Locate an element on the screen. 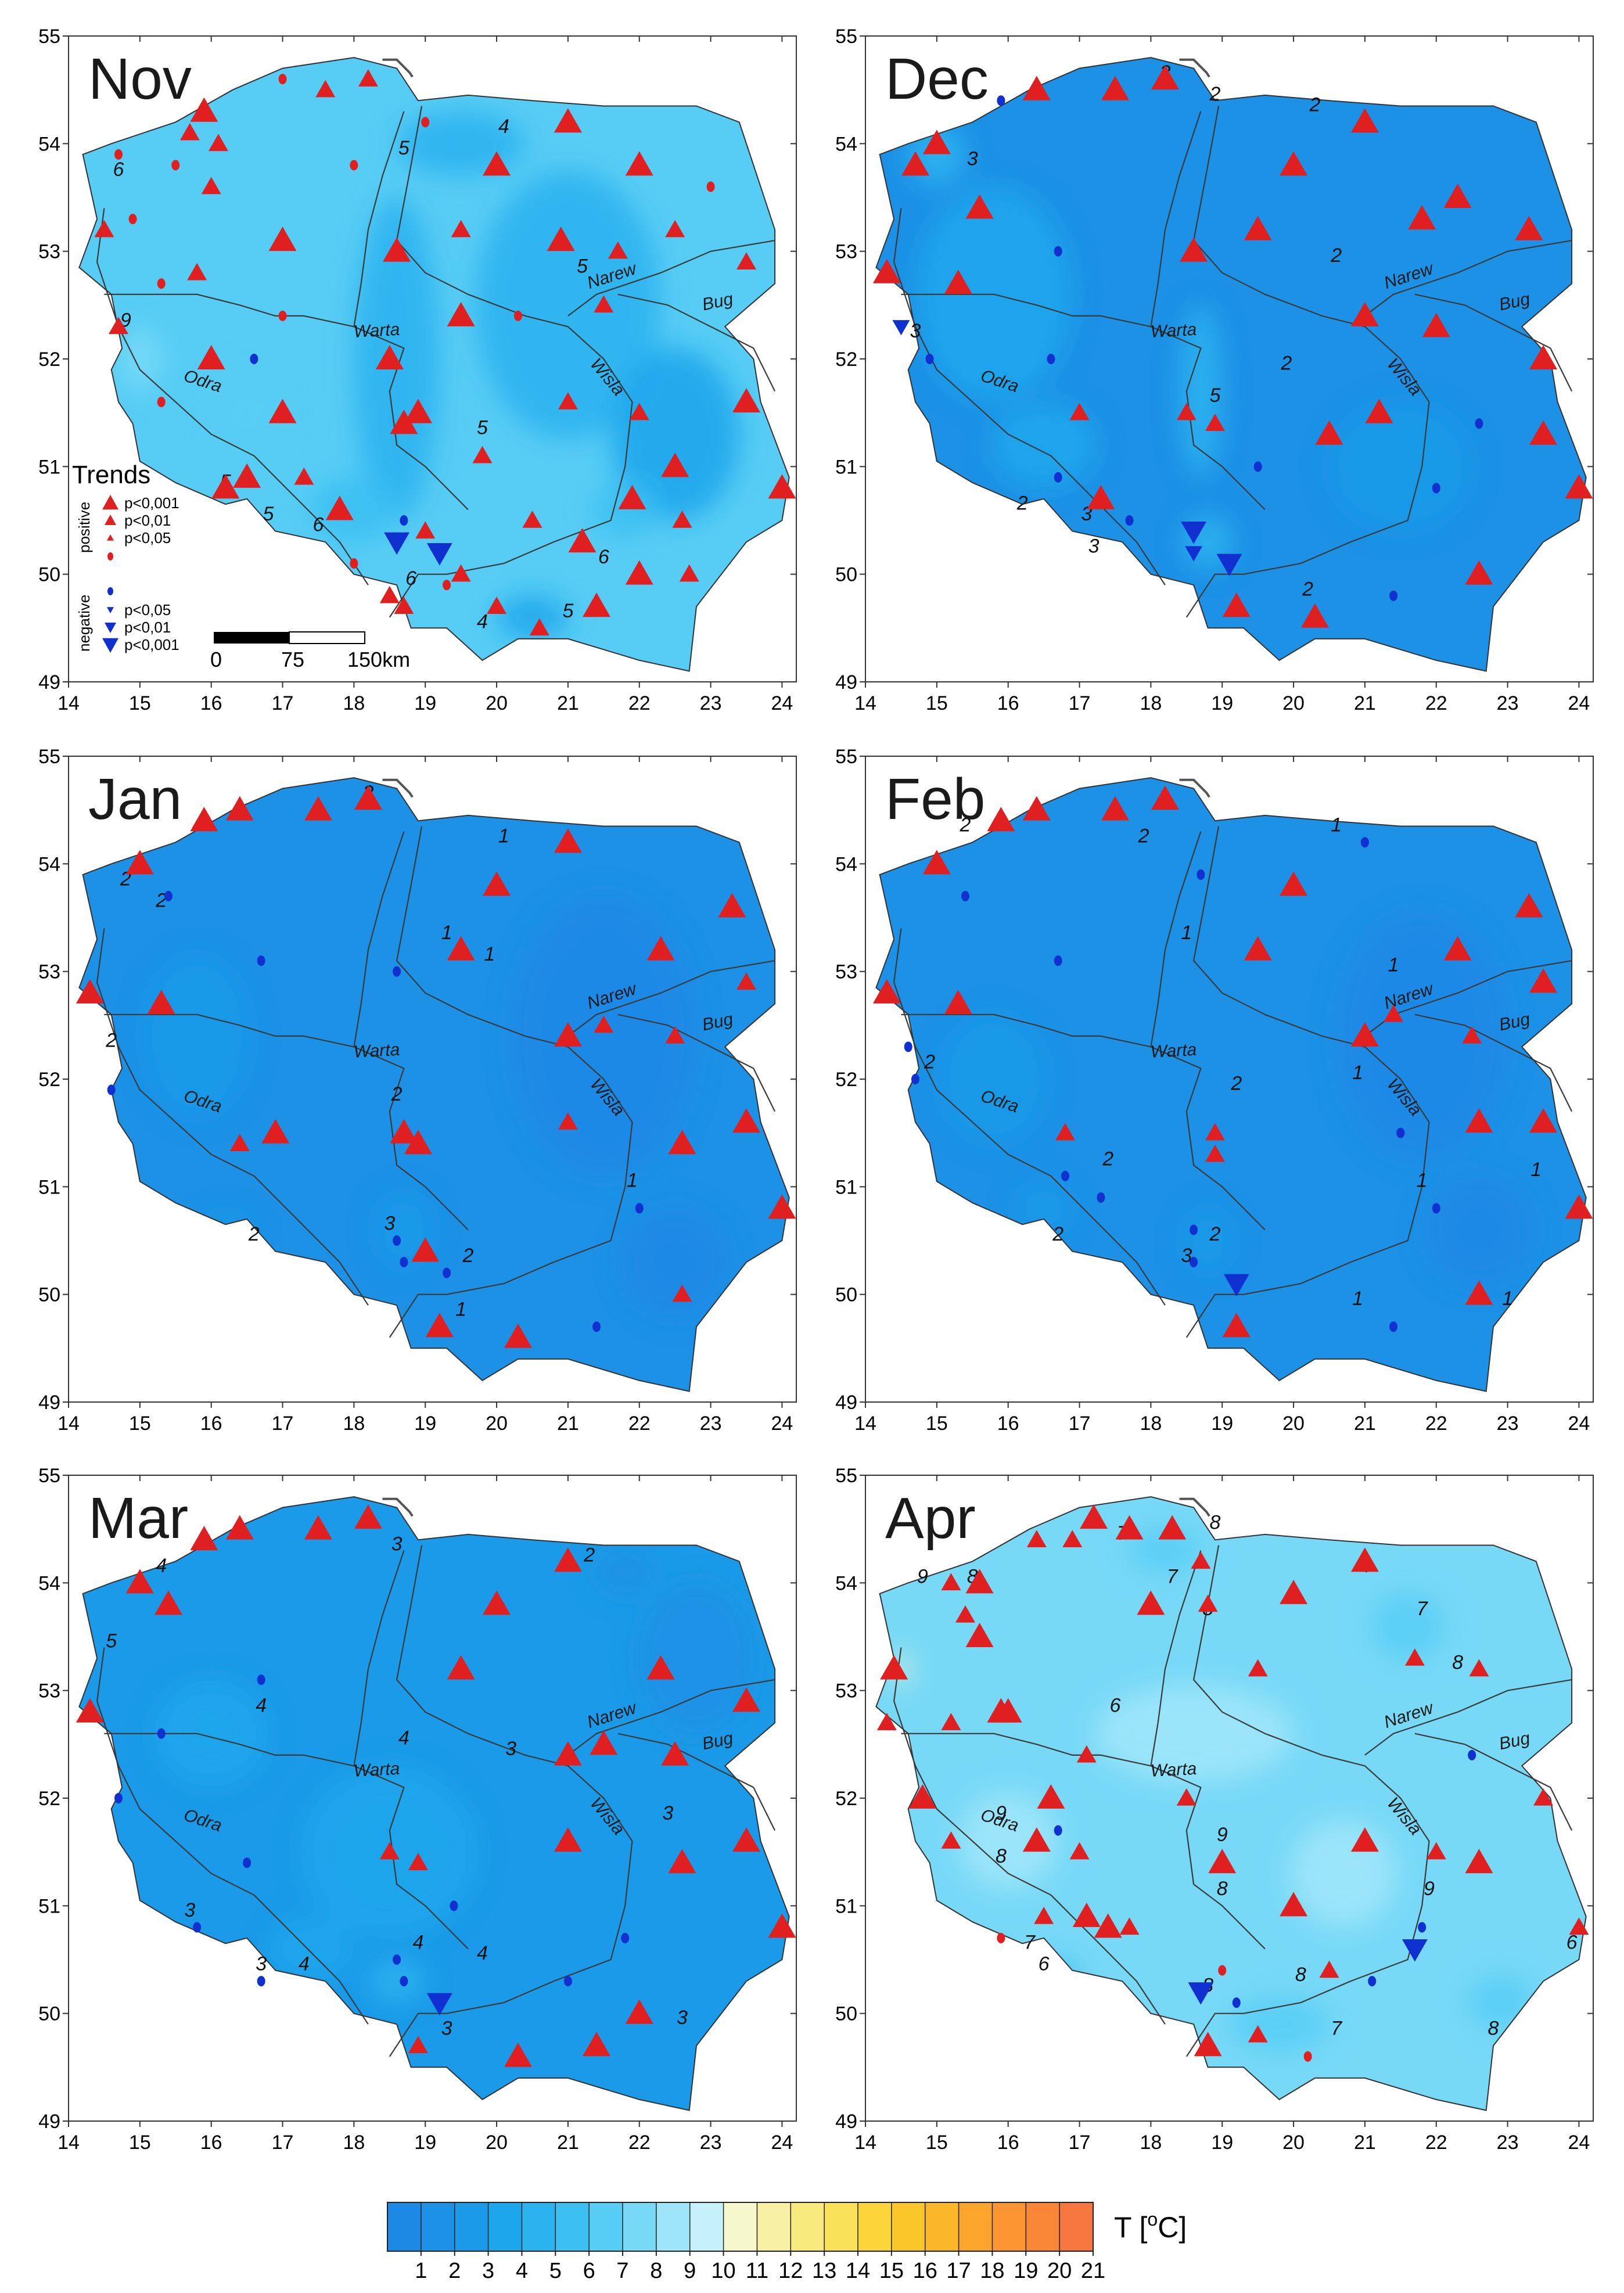 This screenshot has height=2293, width=1624. scale-bar: 0 75 150km is located at coordinates (310, 651).